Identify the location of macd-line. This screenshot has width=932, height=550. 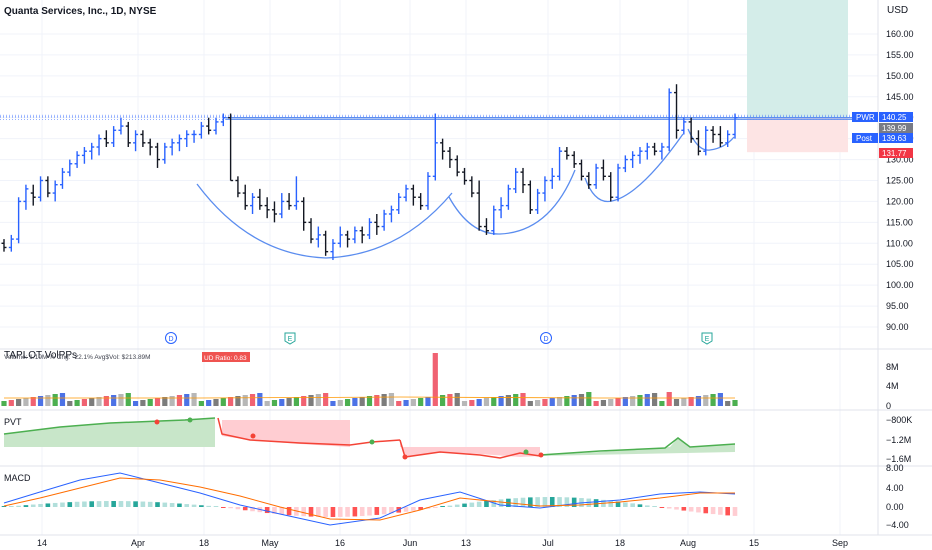
(369, 499).